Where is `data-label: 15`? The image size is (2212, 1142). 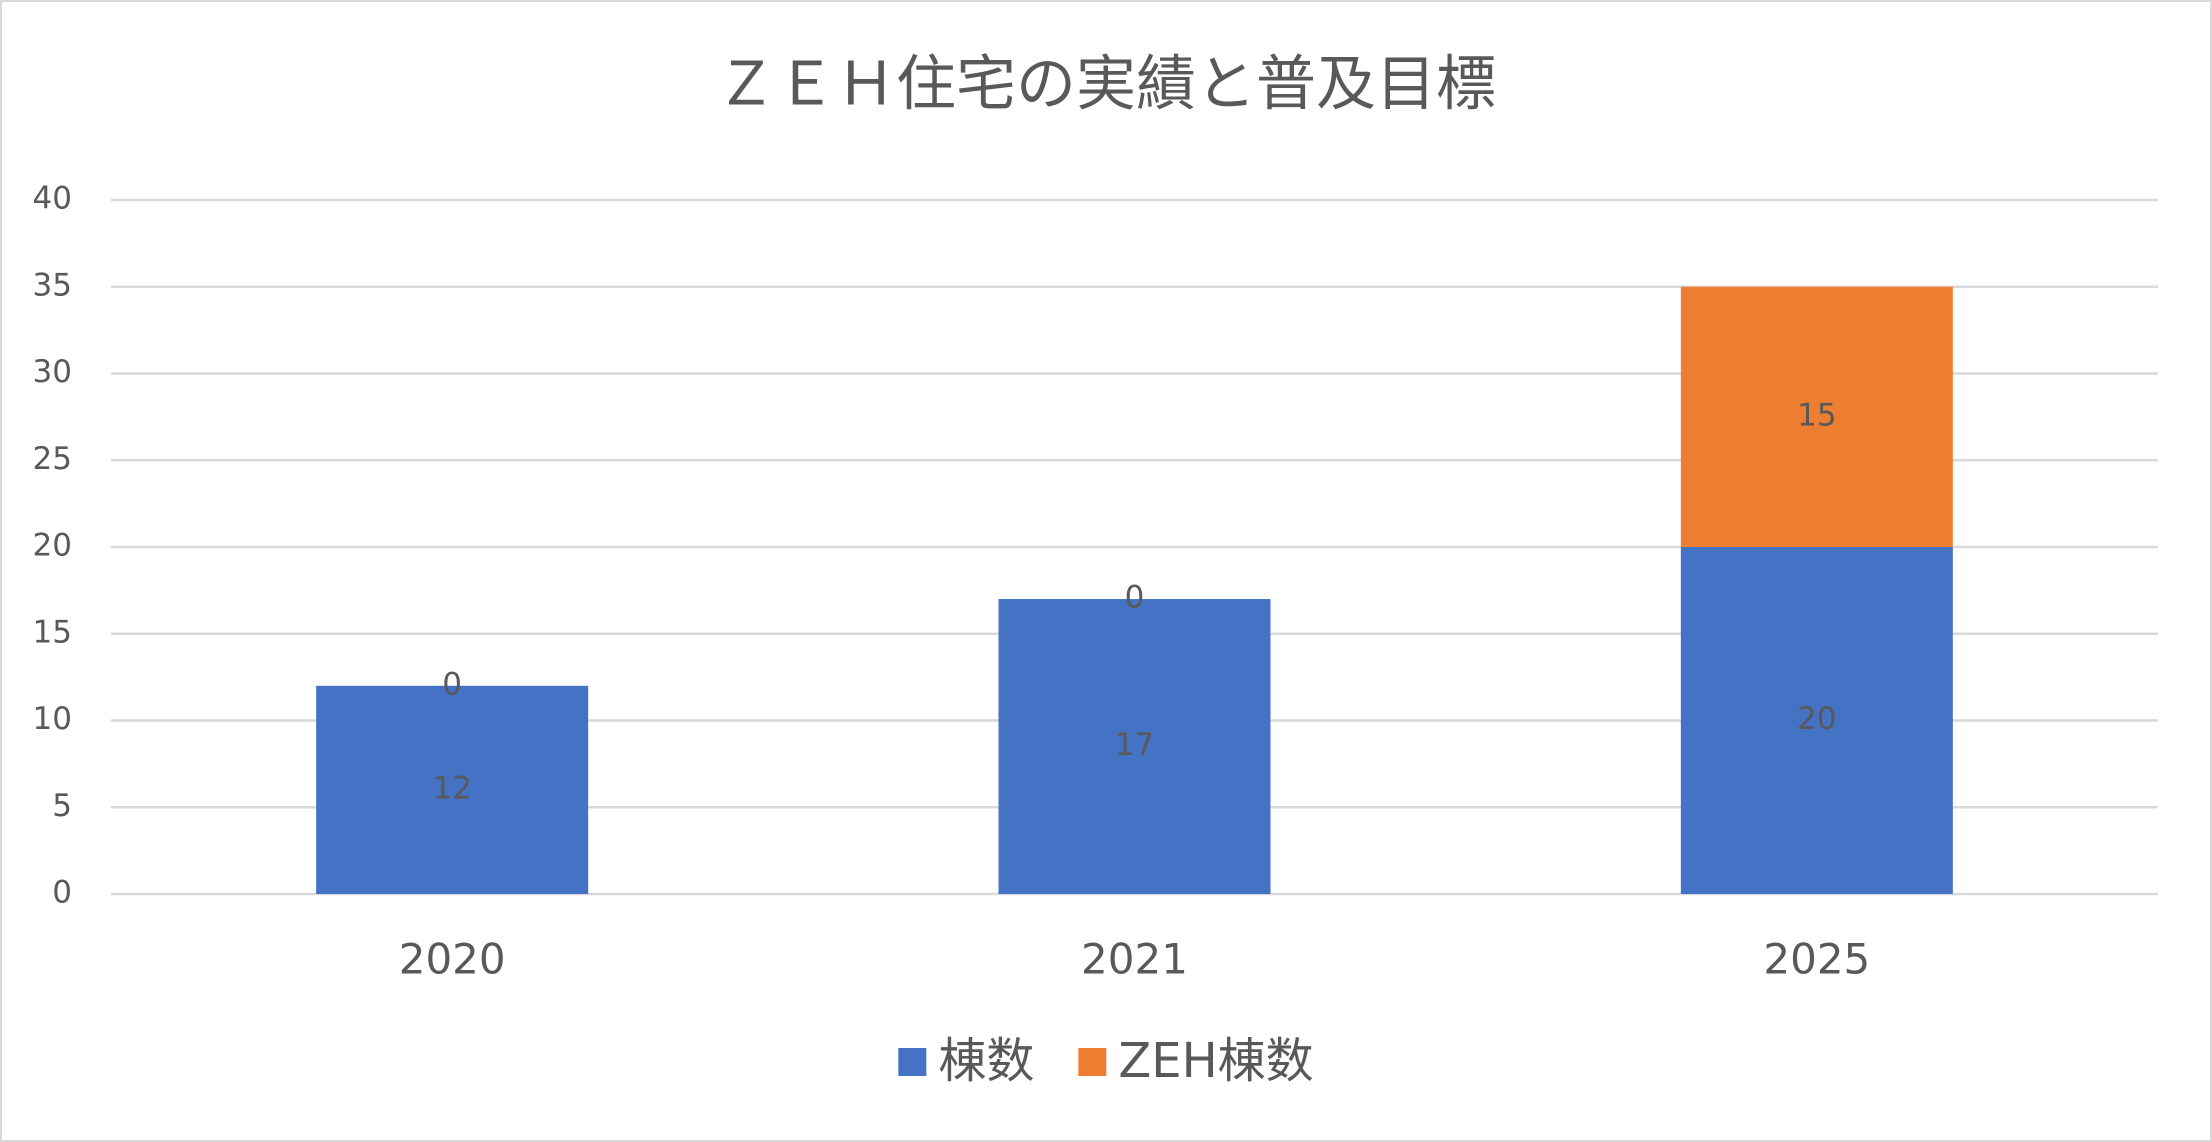 data-label: 15 is located at coordinates (1816, 415).